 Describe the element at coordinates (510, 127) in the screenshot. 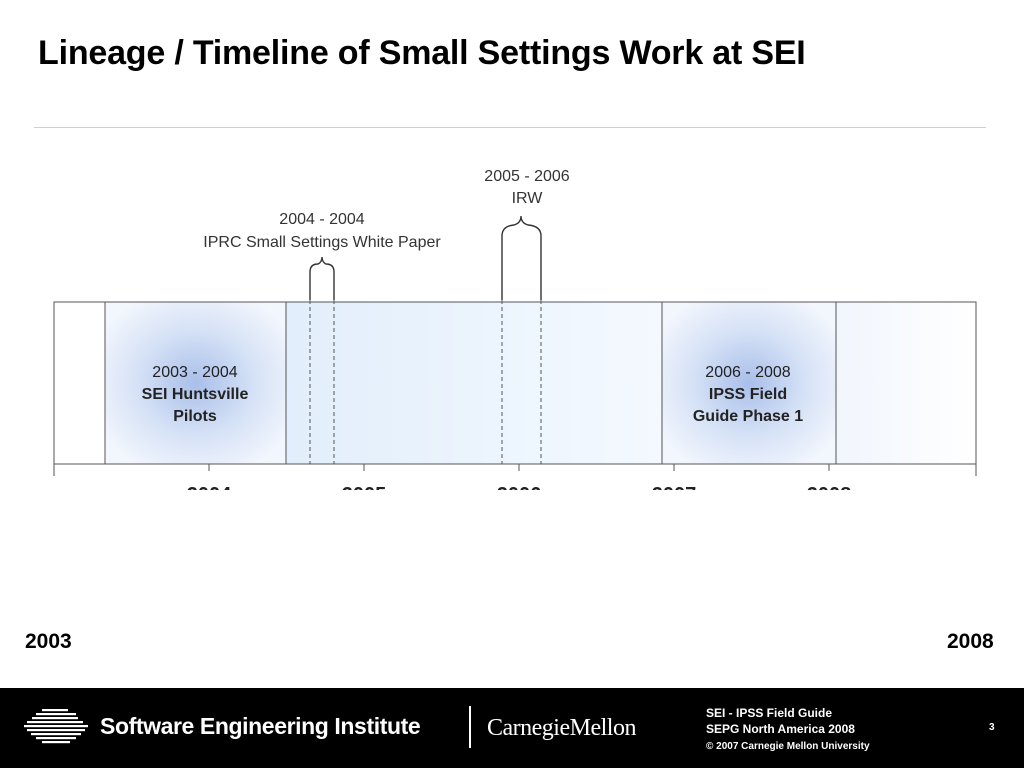

I see `title-divider` at that location.